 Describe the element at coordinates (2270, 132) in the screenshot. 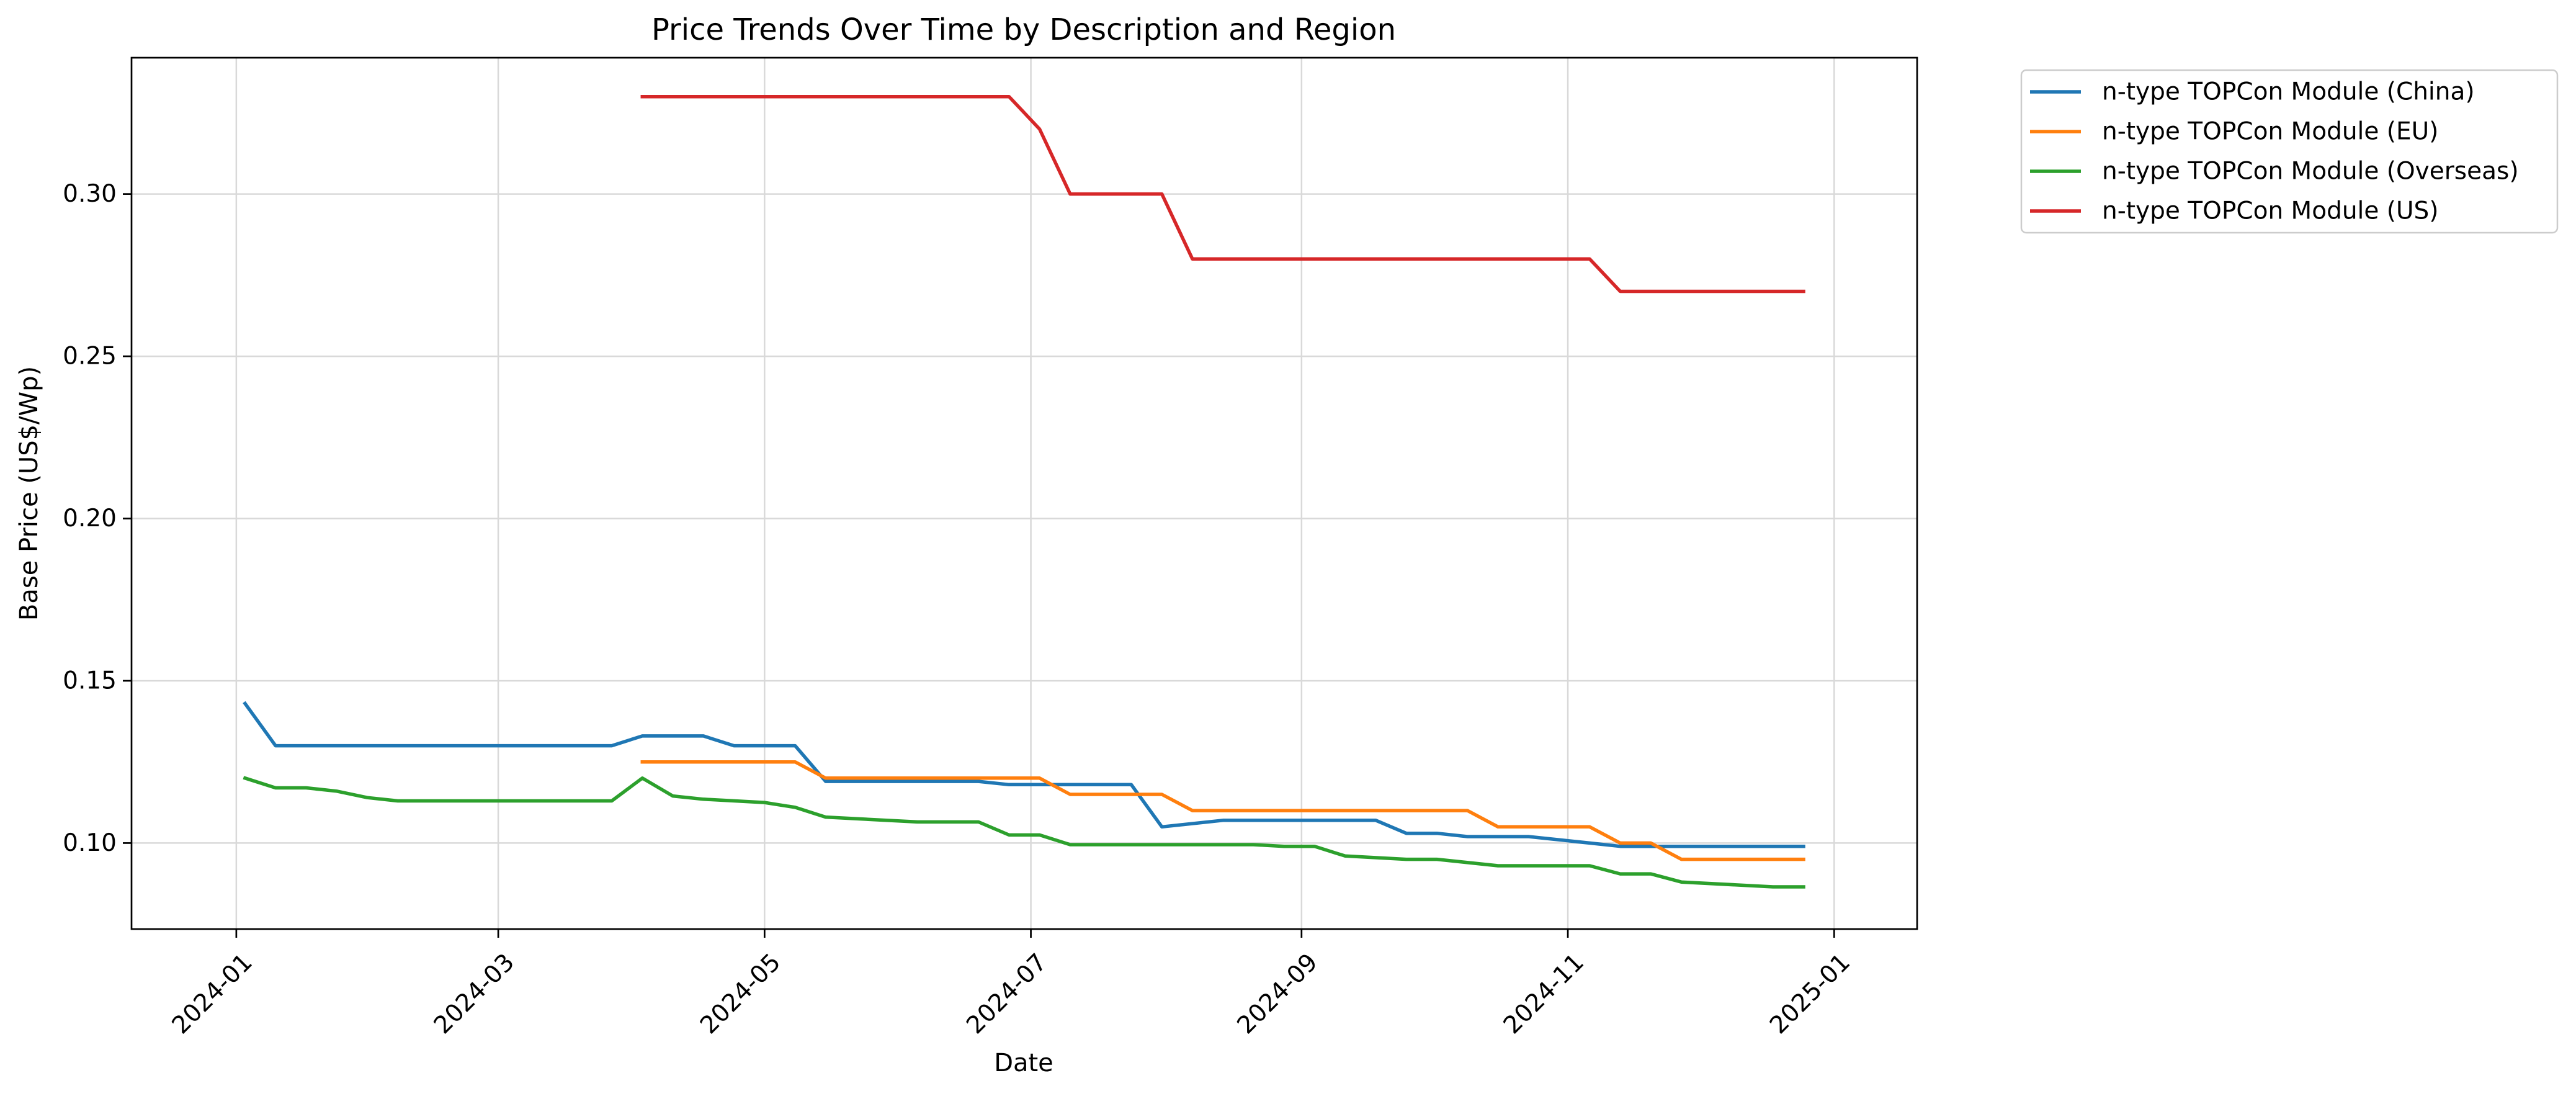

I see `legend-label: n-type TOPCon Module (EU)` at that location.